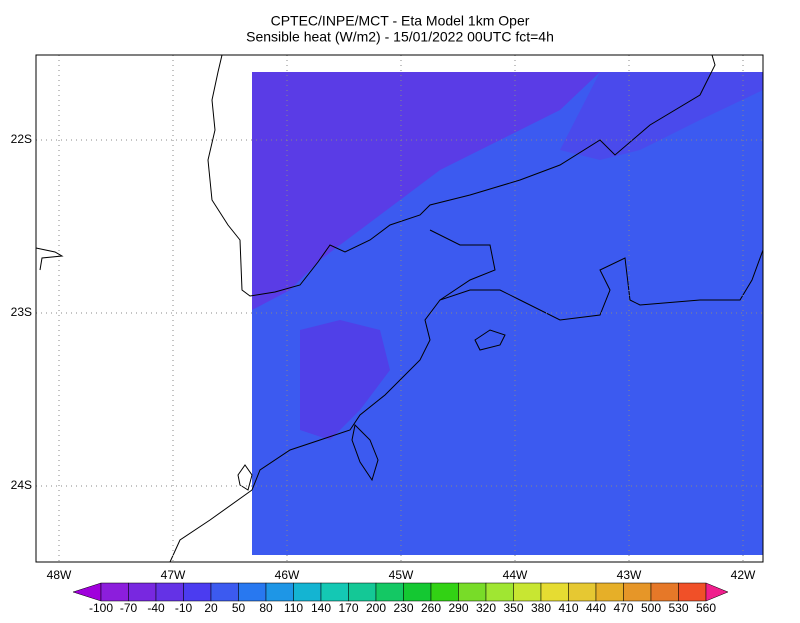 Image resolution: width=800 pixels, height=623 pixels. Describe the element at coordinates (515, 575) in the screenshot. I see `lon-label: 44W` at that location.